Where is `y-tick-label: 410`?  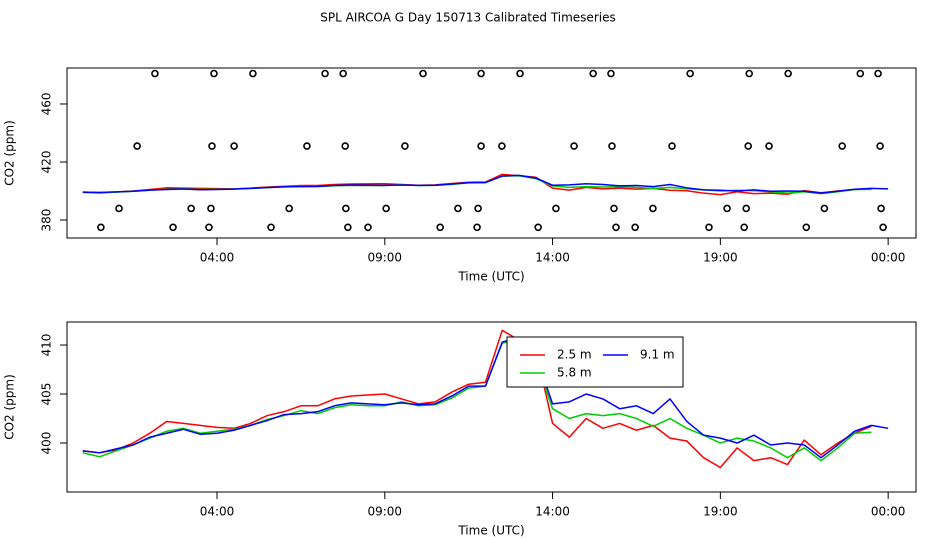
y-tick-label: 410 is located at coordinates (47, 345).